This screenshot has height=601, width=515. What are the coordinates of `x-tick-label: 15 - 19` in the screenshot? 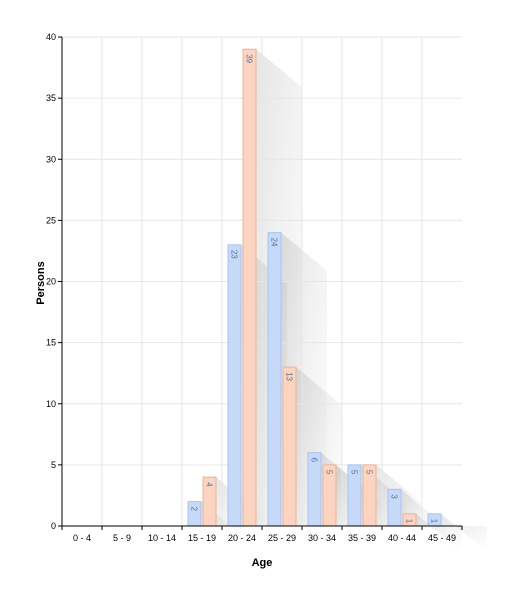 It's located at (202, 538).